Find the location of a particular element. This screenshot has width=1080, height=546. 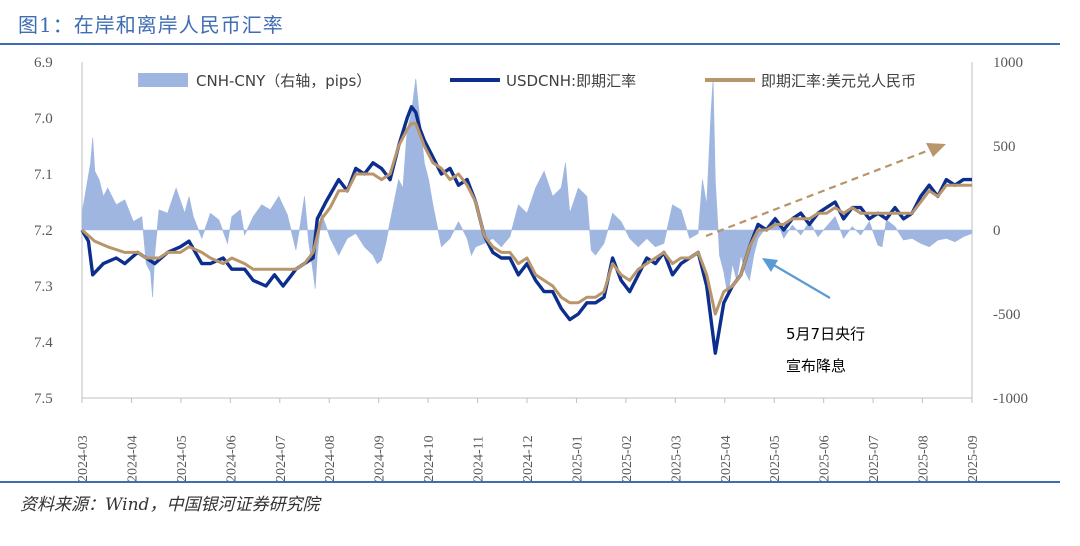

x-tick-label: 2024-08 is located at coordinates (330, 458).